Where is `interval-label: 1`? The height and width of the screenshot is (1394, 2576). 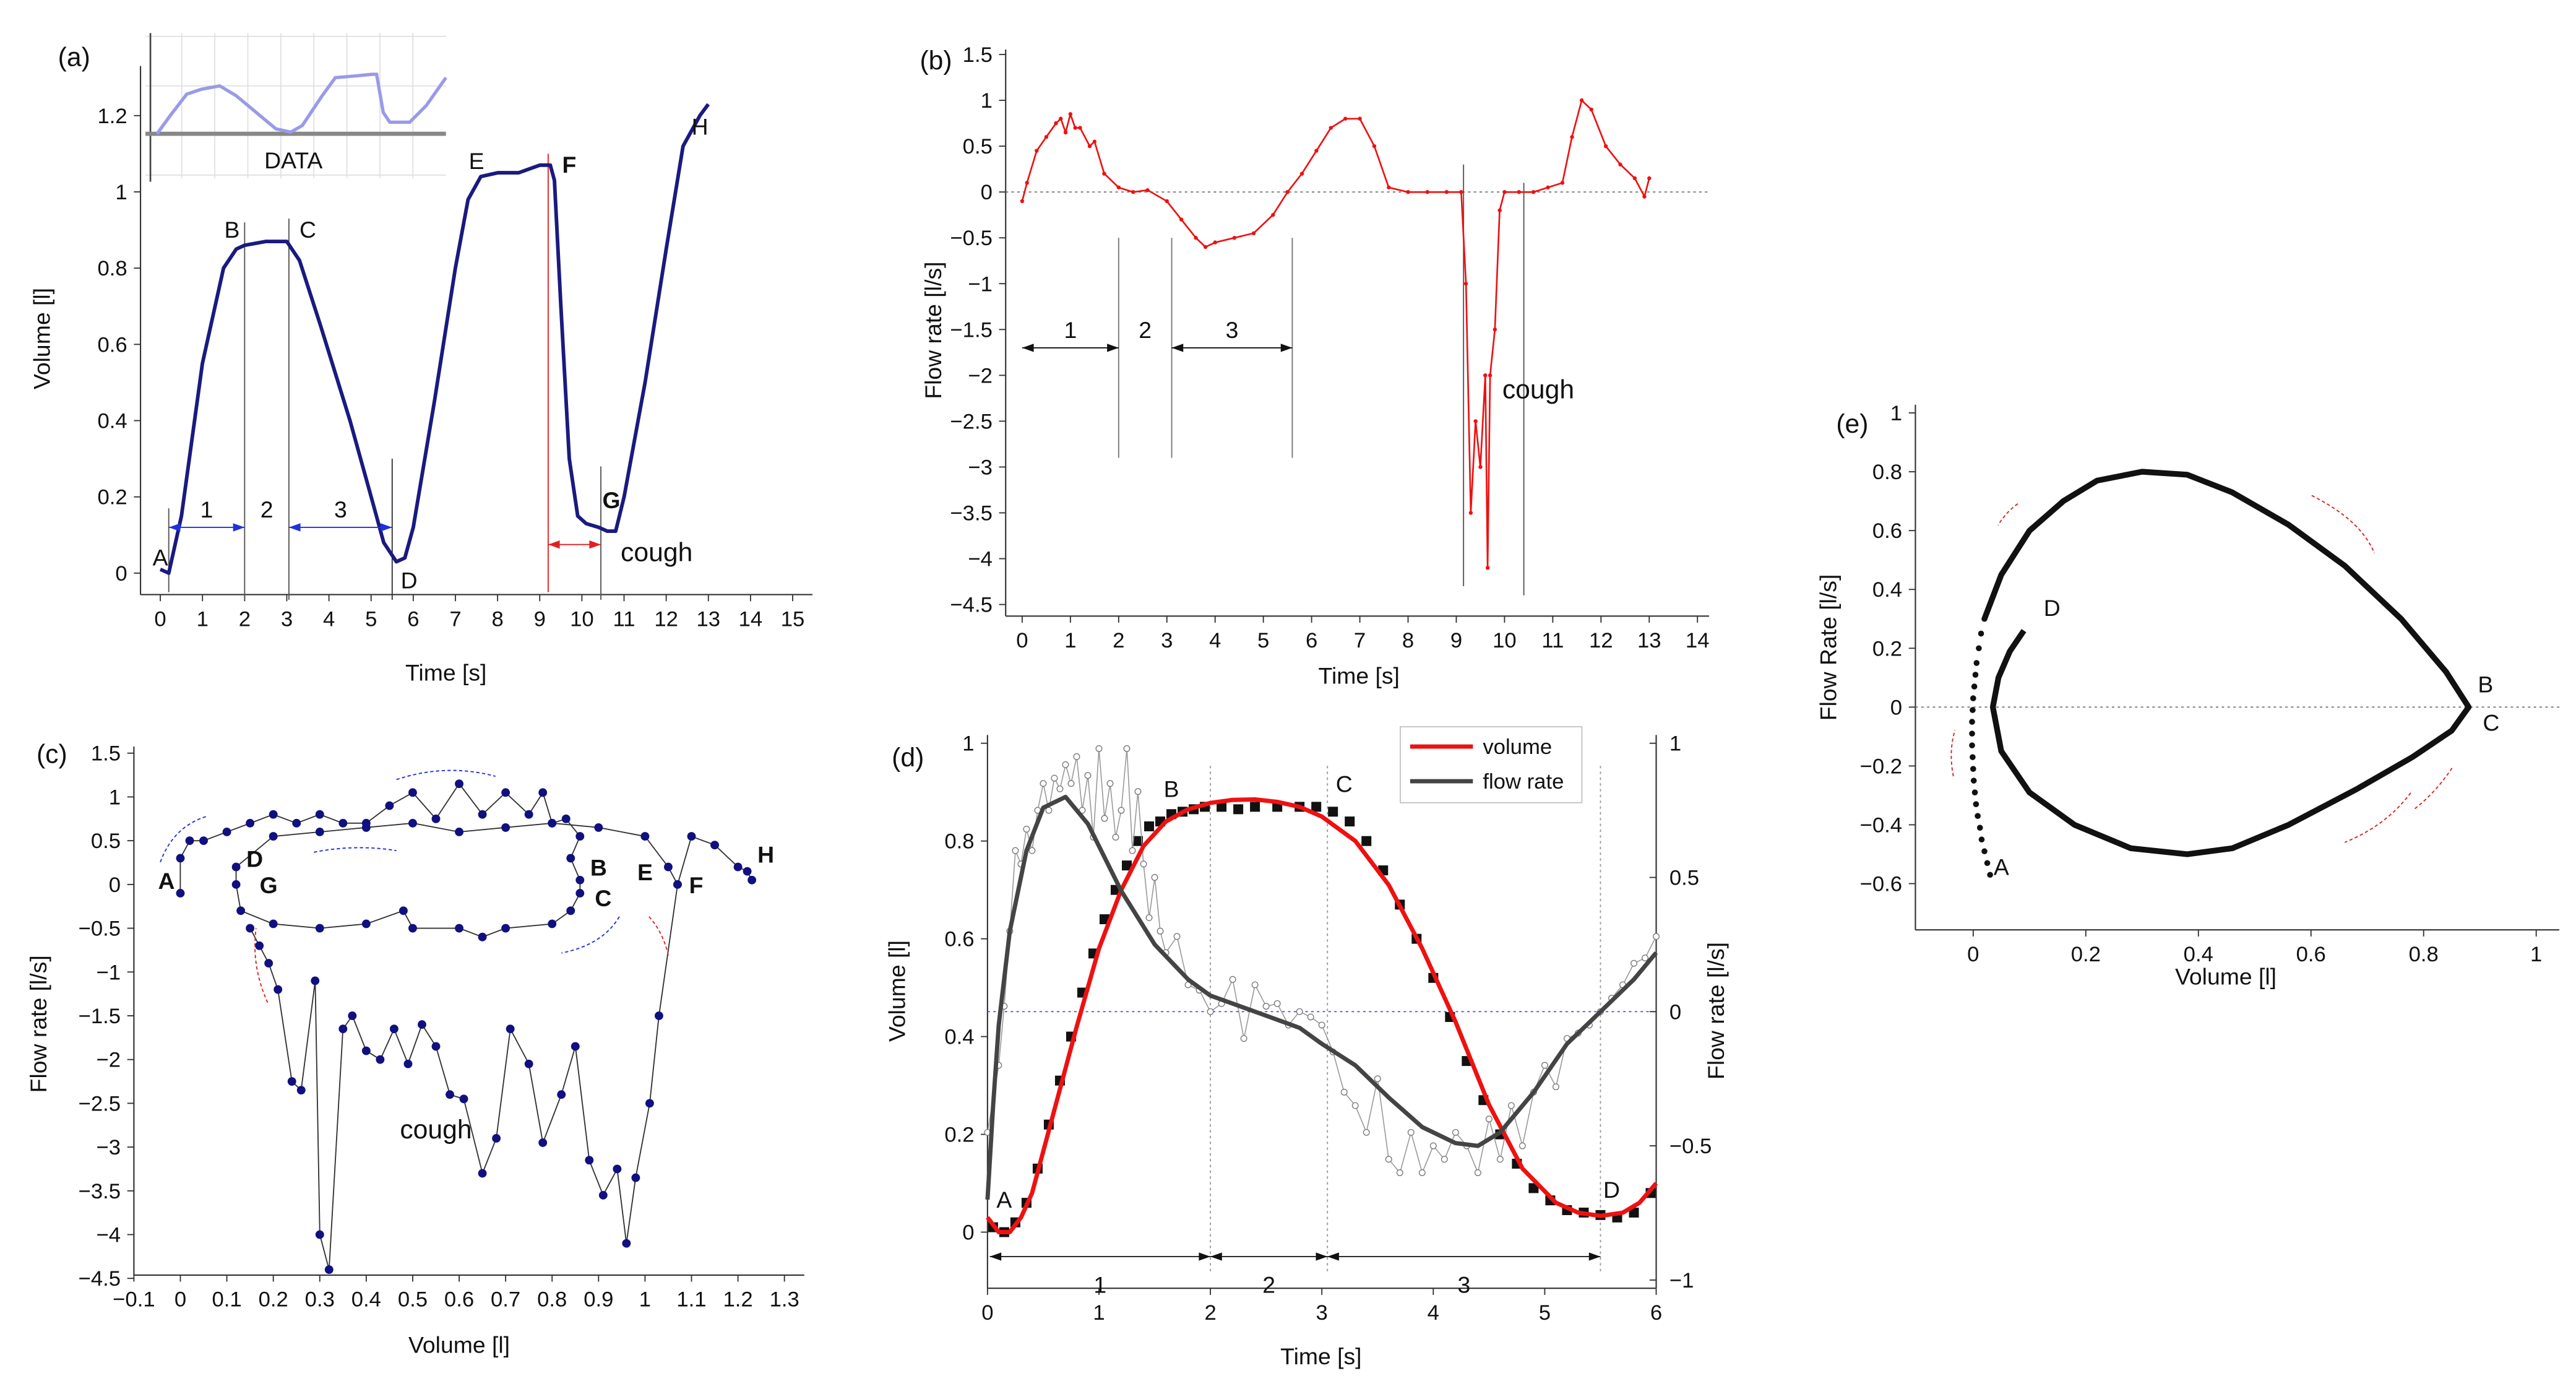
interval-label: 1 is located at coordinates (1099, 1285).